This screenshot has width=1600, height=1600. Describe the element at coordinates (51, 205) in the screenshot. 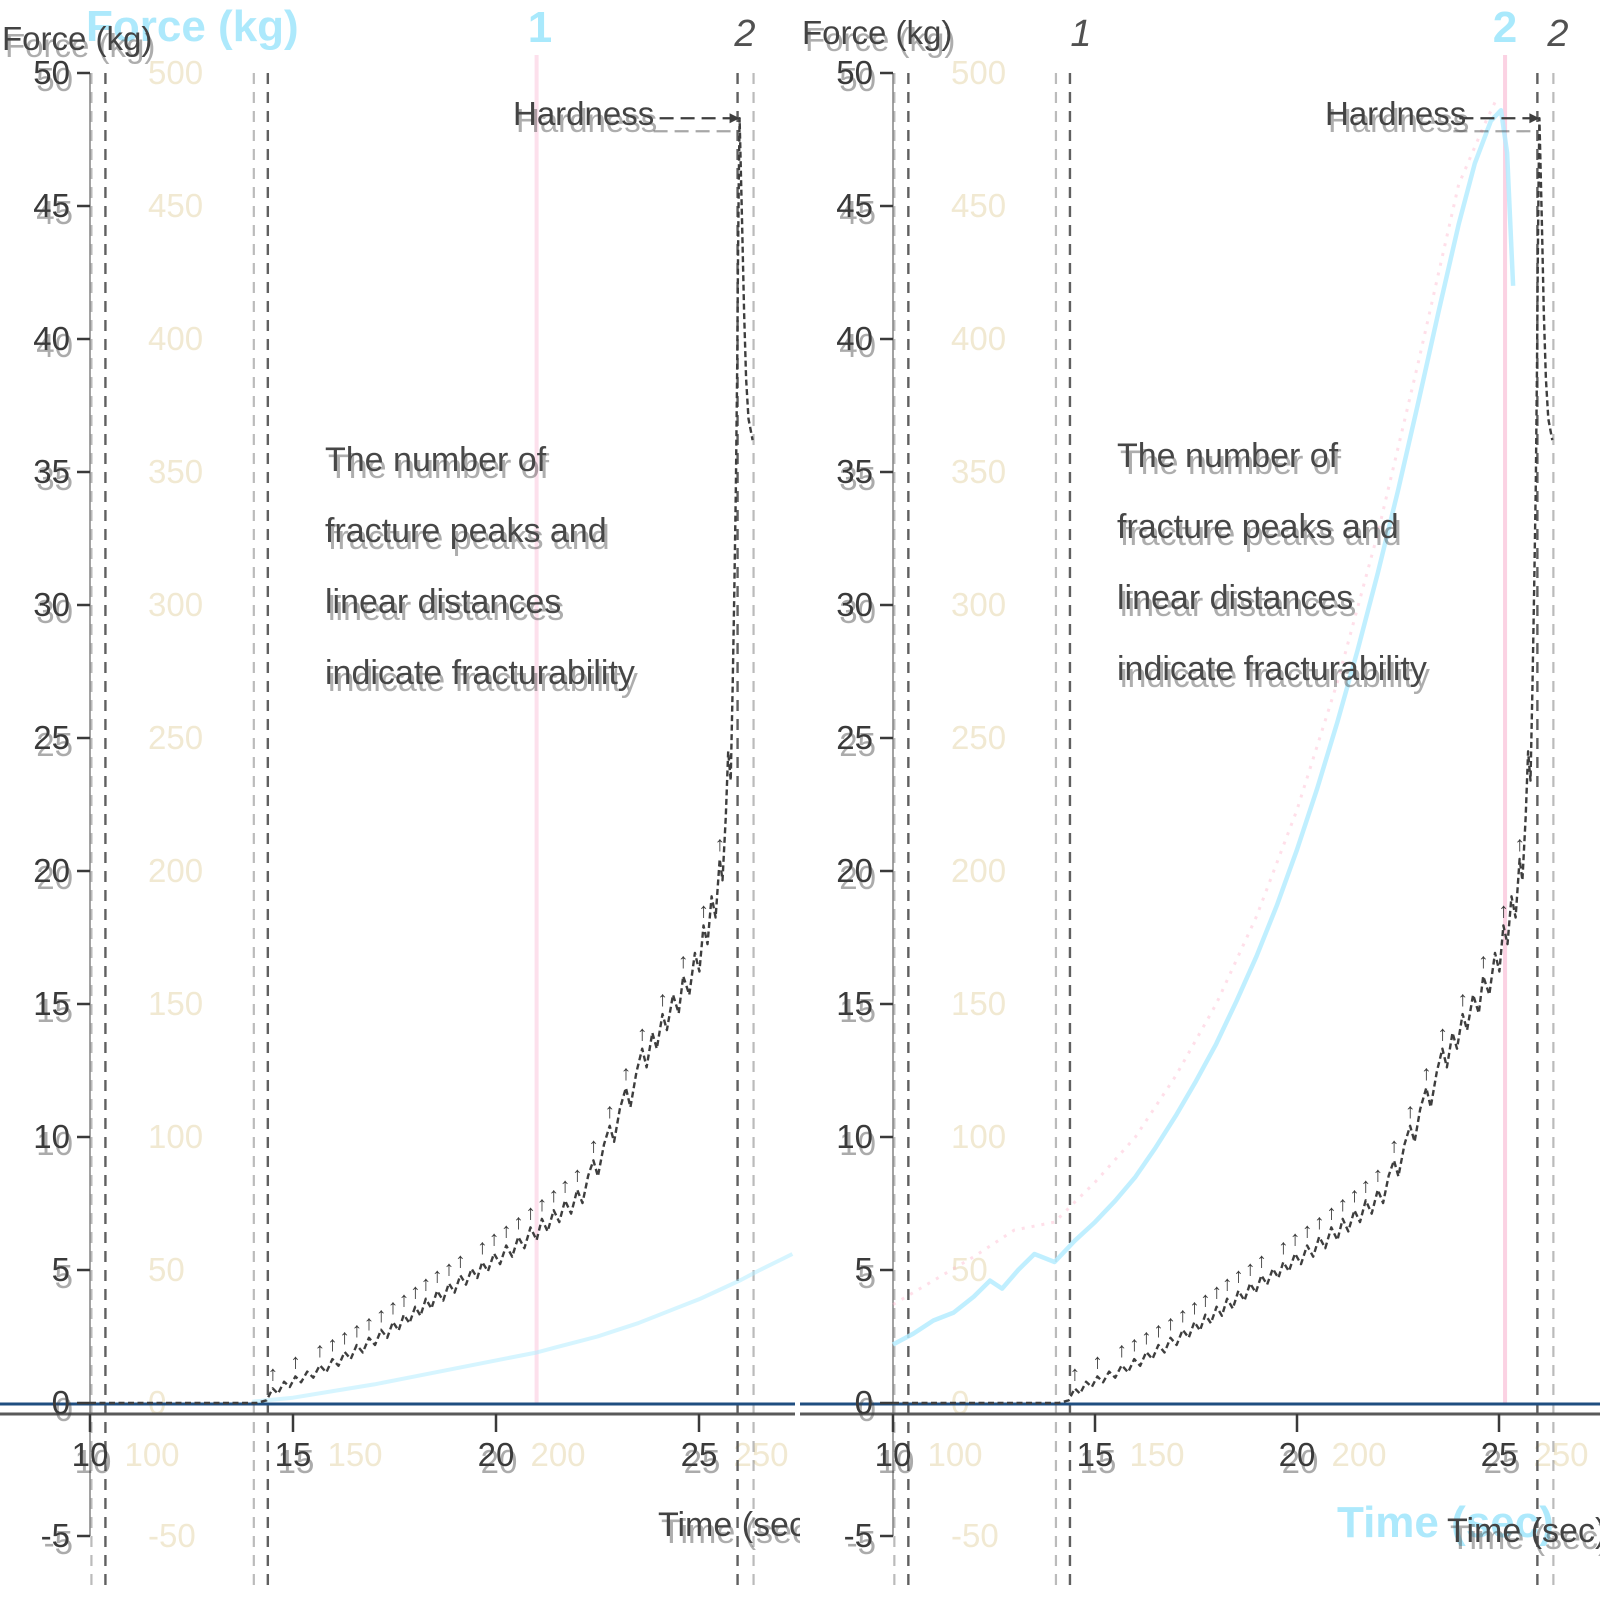

I see `y-tick-label: 45` at that location.